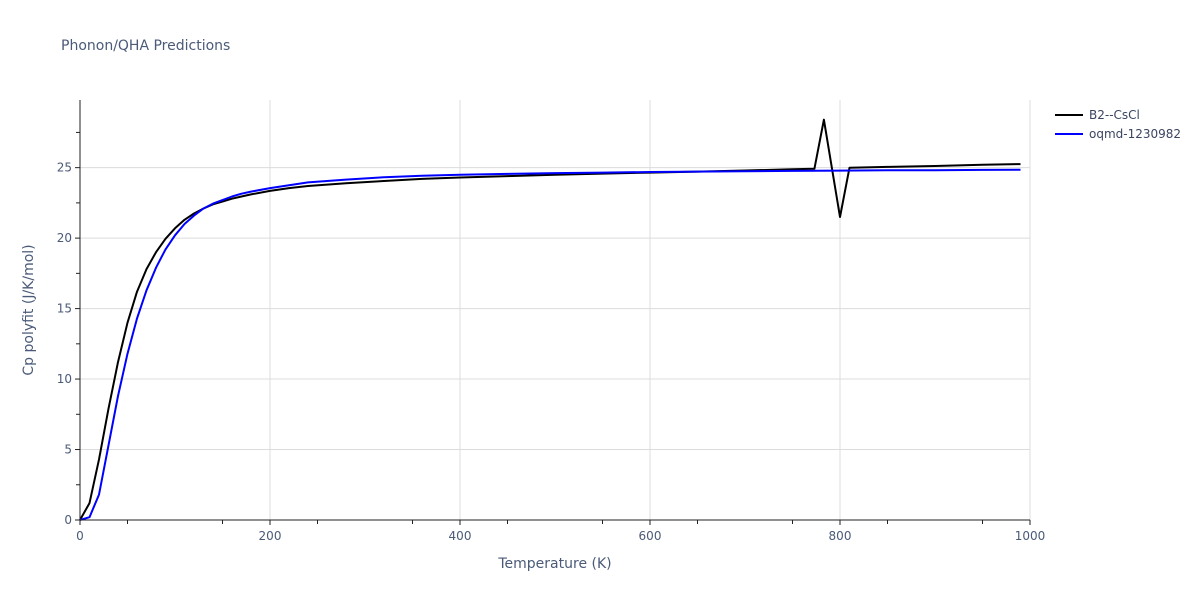 This screenshot has height=600, width=1200. I want to click on legend-item: oqmd-1230982, so click(1118, 134).